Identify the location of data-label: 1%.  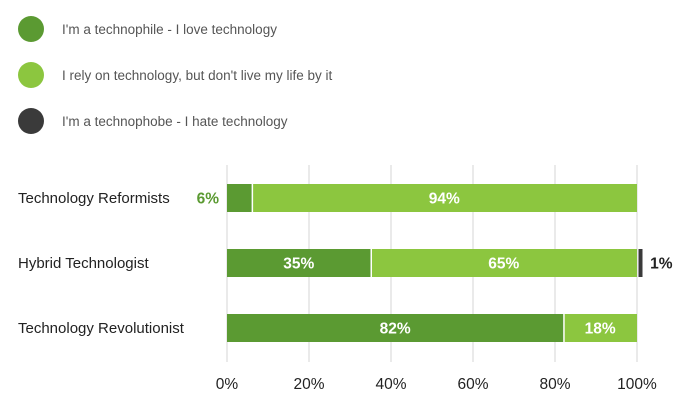
(661, 264).